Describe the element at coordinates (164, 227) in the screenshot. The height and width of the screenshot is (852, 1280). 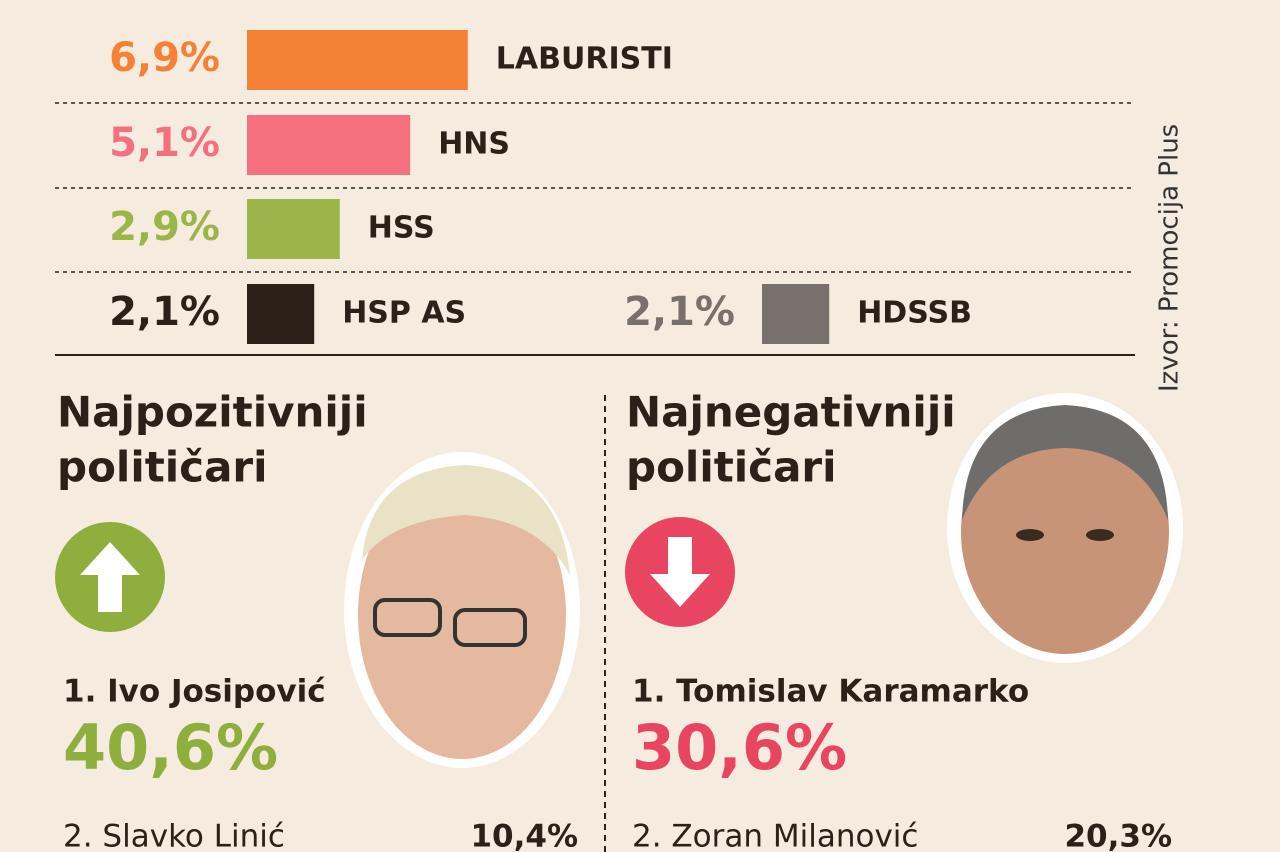
I see `value-label: 2,9%` at that location.